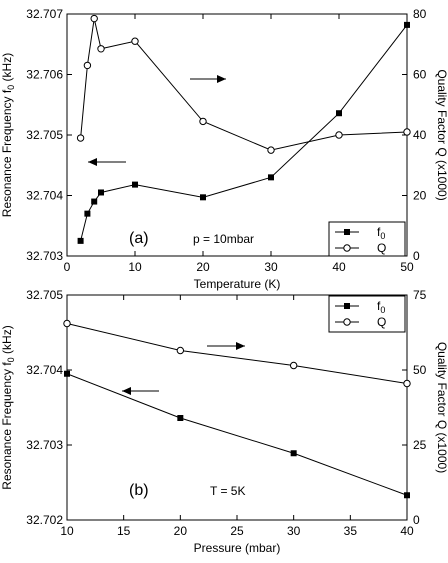  What do you see at coordinates (237, 284) in the screenshot?
I see `x-axis-label: Temperature (K)` at bounding box center [237, 284].